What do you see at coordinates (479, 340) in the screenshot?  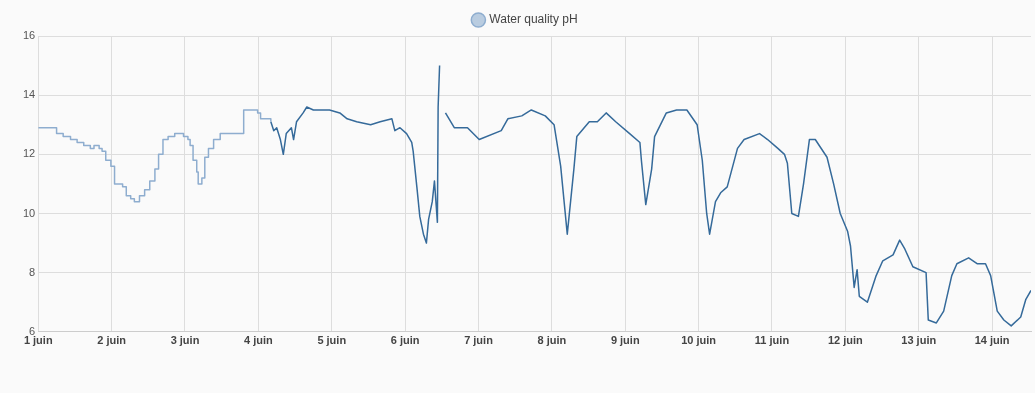 I see `x-tick-label: 7 juin` at bounding box center [479, 340].